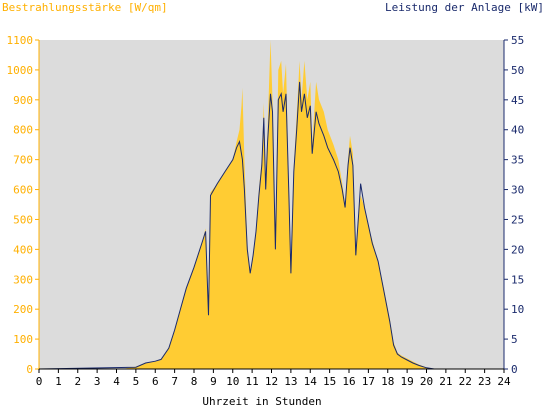  What do you see at coordinates (517, 100) in the screenshot?
I see `y-right-tick-label: 45` at bounding box center [517, 100].